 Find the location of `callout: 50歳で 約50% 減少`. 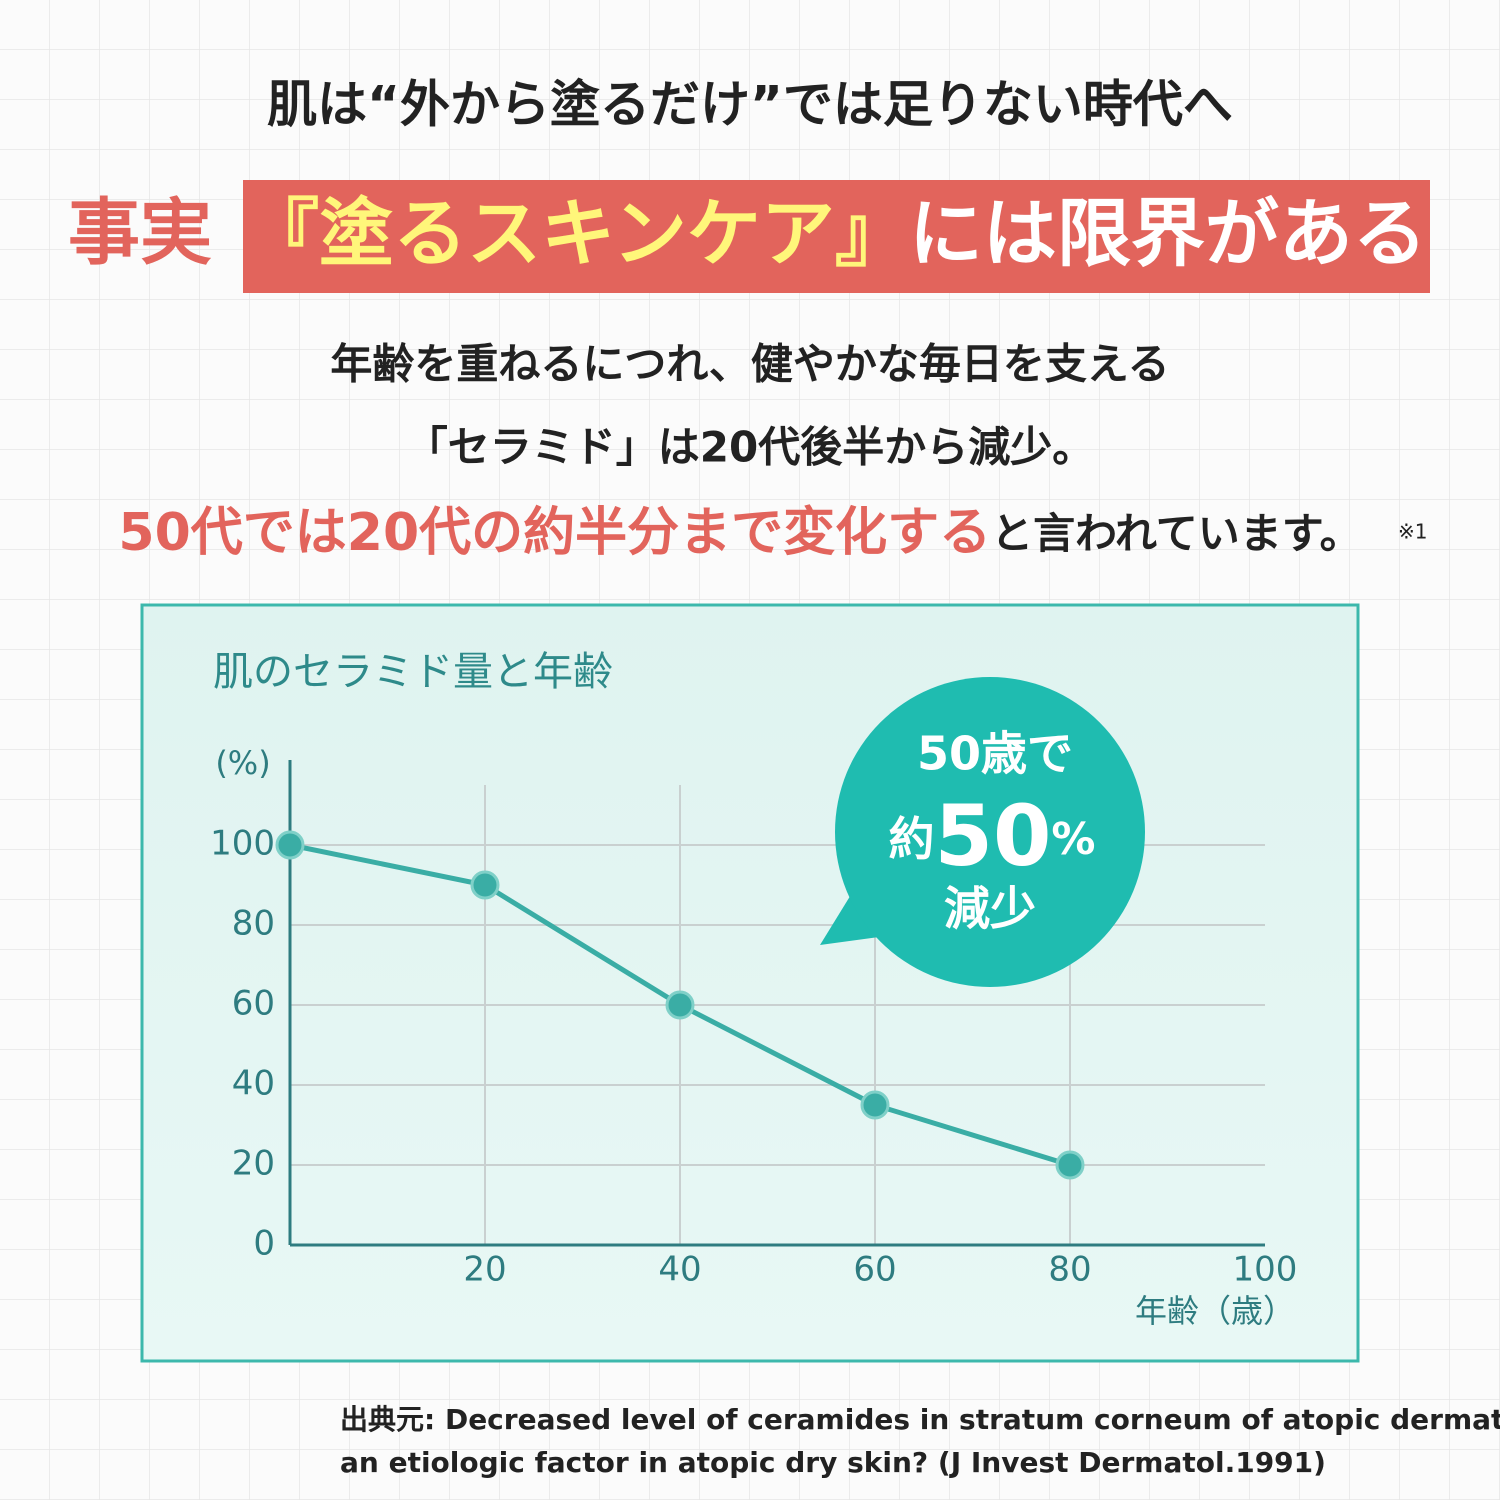

callout: 50歳で 約50% 減少 is located at coordinates (982, 832).